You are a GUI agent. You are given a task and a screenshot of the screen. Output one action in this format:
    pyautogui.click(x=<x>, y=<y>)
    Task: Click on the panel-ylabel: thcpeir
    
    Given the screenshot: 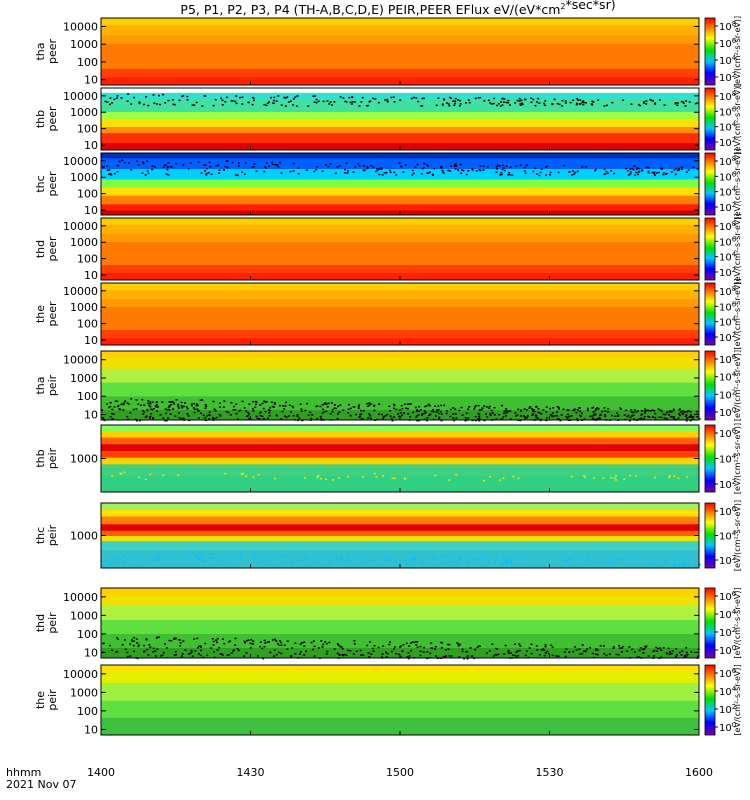 What is the action you would take?
    pyautogui.click(x=46, y=535)
    